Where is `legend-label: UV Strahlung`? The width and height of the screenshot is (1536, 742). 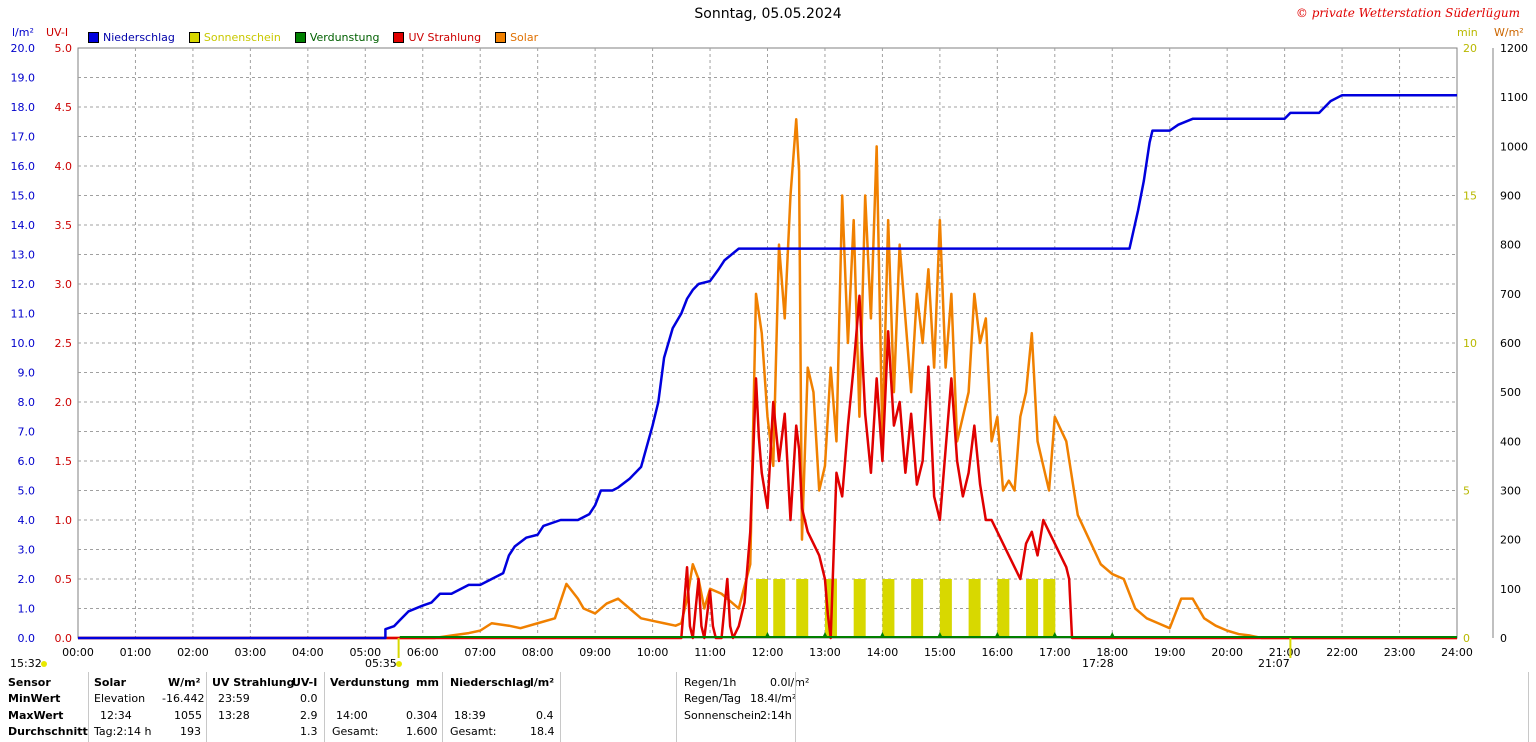
legend-label: UV Strahlung is located at coordinates (445, 37).